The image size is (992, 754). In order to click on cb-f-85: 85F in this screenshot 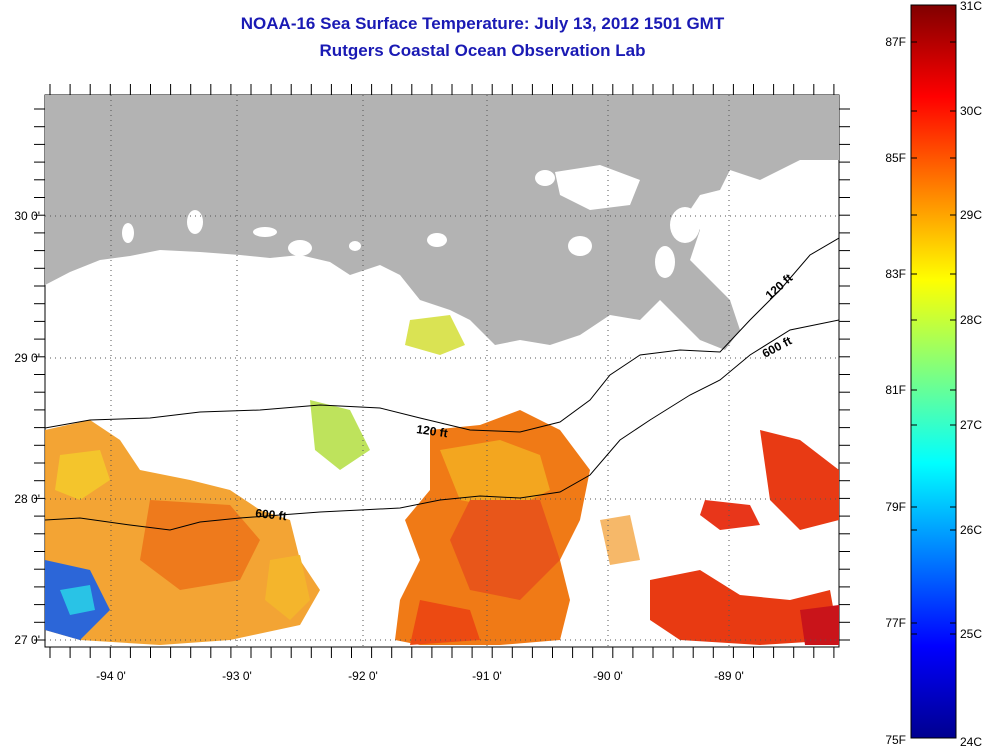, I will do `click(895, 158)`.